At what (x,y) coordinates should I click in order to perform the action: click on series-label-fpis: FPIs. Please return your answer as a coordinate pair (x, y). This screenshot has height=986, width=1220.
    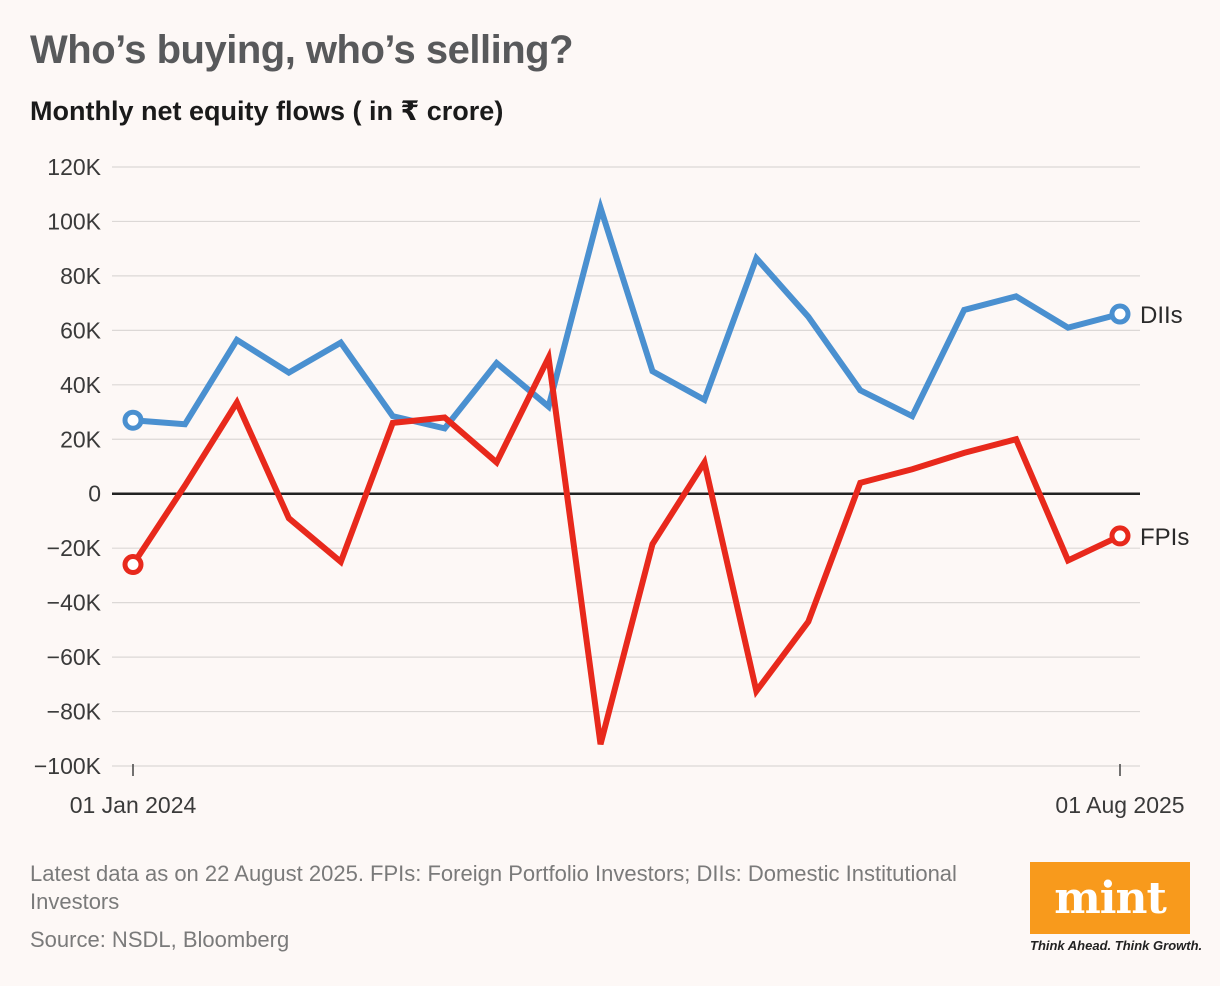
    Looking at the image, I should click on (1164, 537).